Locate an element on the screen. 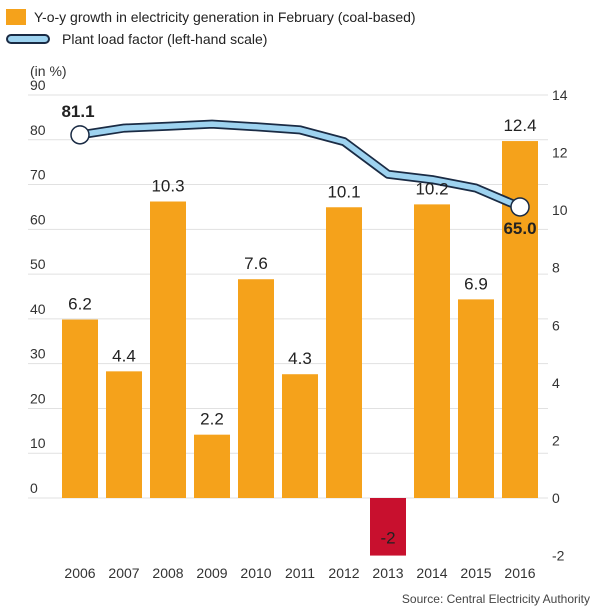 Image resolution: width=600 pixels, height=610 pixels. x-tick-label: 2012 is located at coordinates (343, 573).